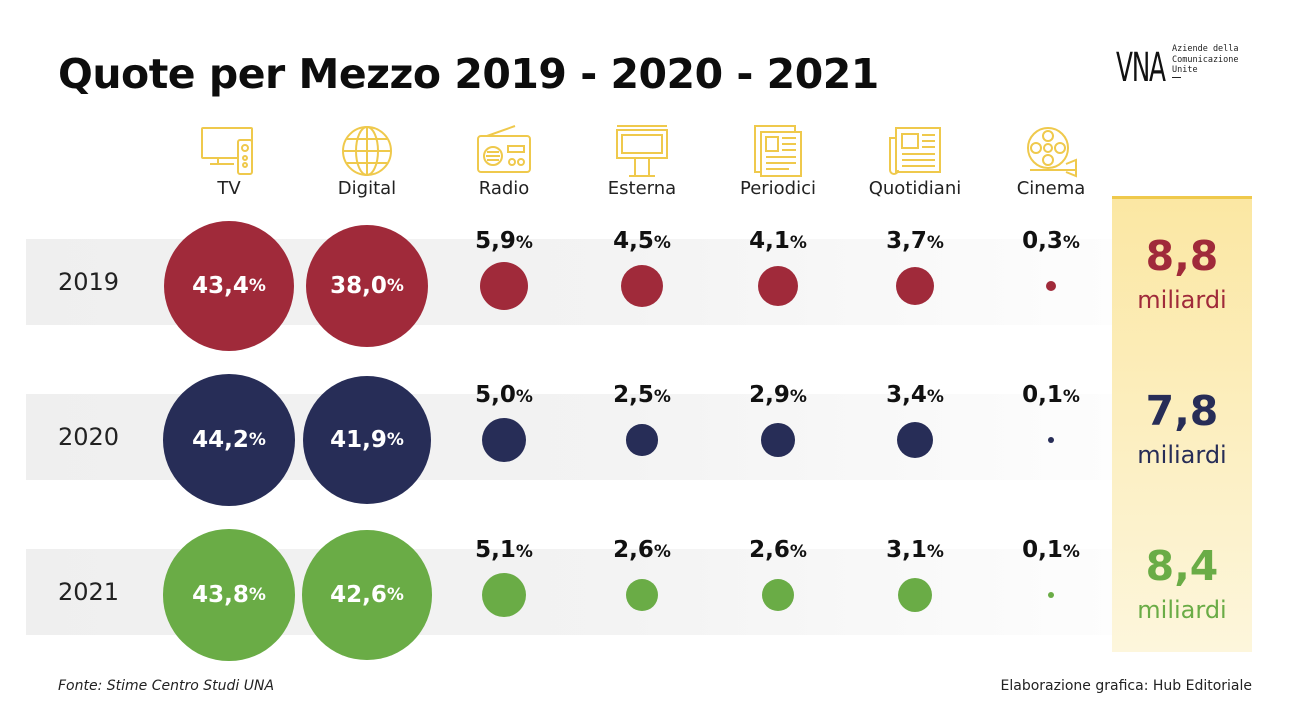  Describe the element at coordinates (642, 188) in the screenshot. I see `category-label-esterna: Esterna` at that location.